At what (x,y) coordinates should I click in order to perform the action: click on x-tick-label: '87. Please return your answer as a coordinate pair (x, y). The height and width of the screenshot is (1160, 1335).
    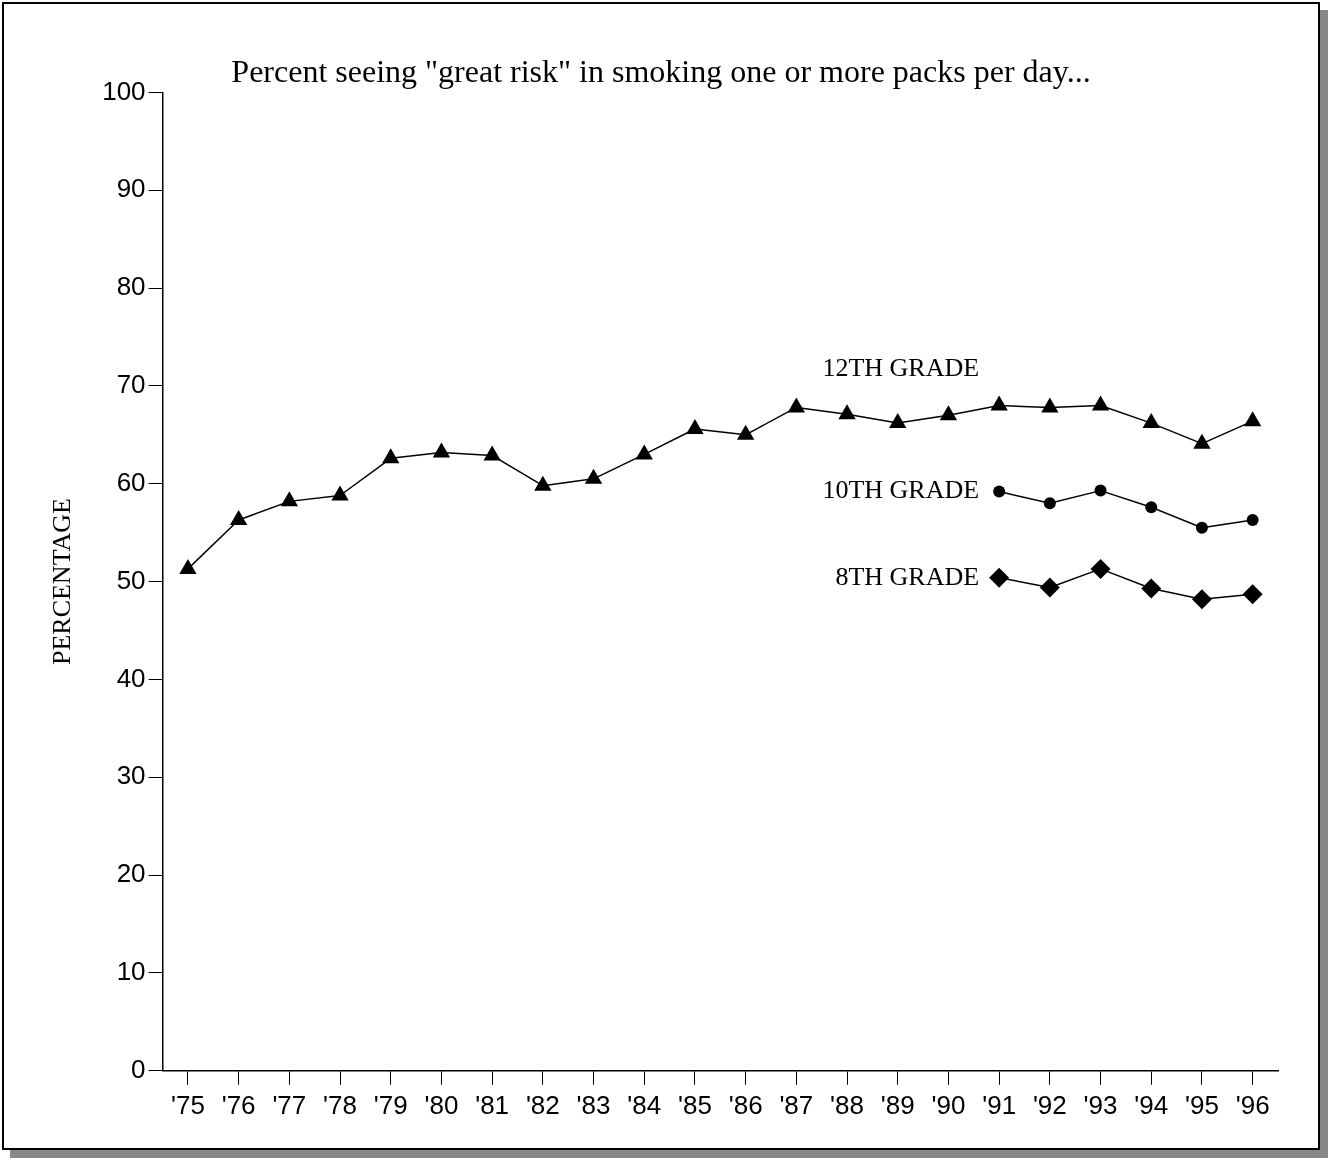
    Looking at the image, I should click on (796, 1104).